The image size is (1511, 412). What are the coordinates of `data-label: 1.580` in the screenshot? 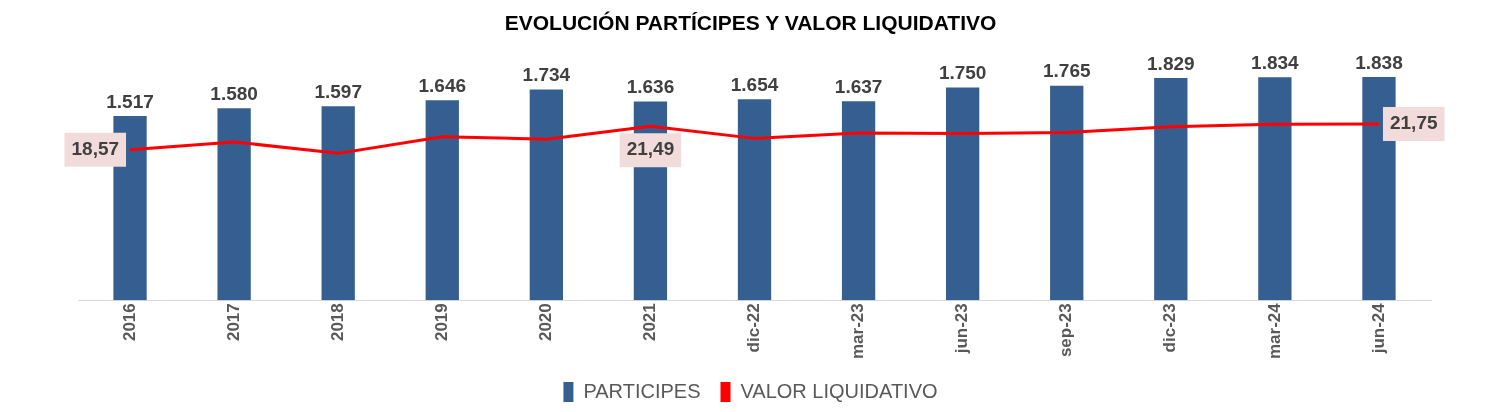 It's located at (234, 93).